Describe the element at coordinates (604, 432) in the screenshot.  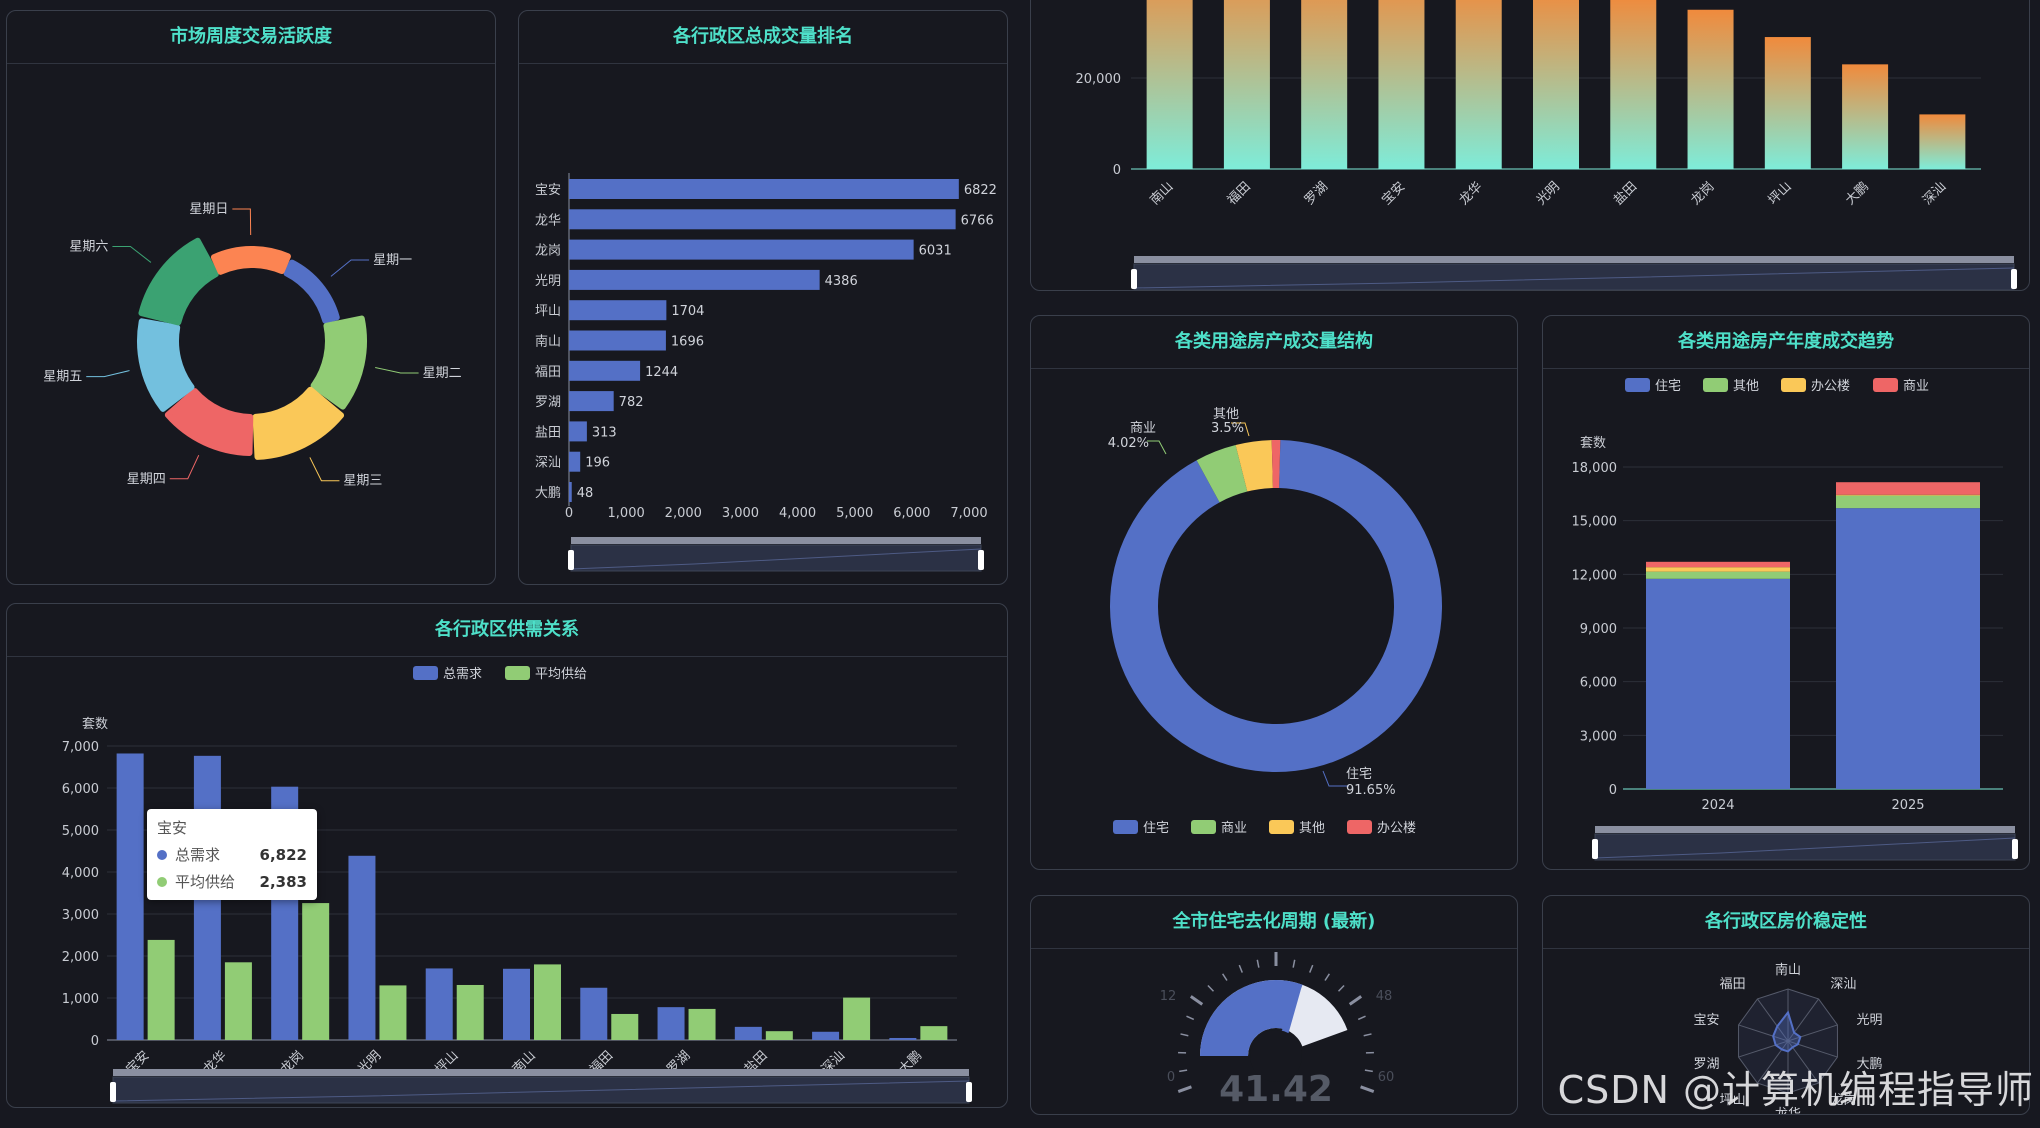
I see `bar-value-label: 313` at that location.